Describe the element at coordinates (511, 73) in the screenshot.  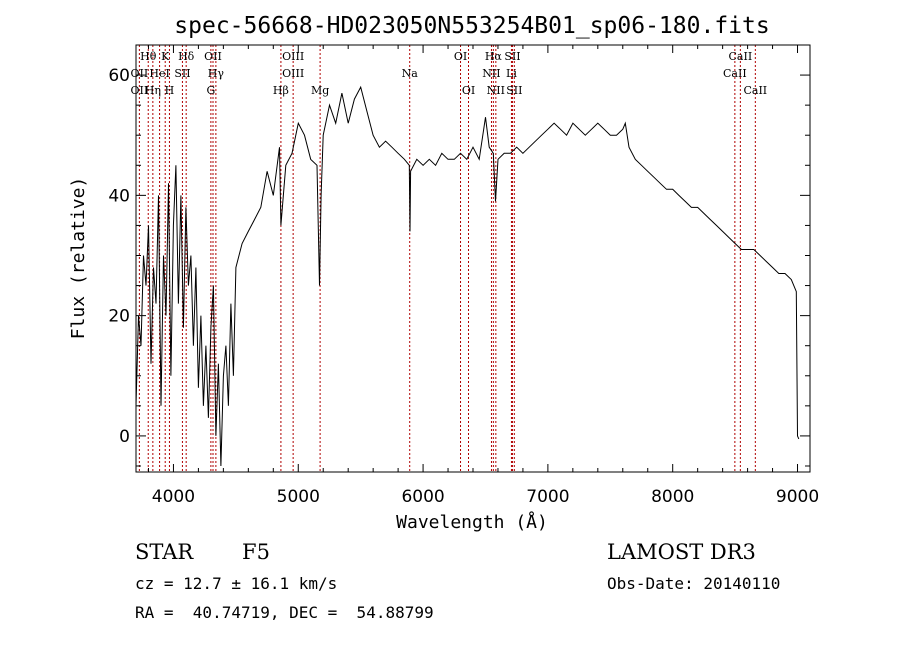
I see `spectral-line-label: Li` at that location.